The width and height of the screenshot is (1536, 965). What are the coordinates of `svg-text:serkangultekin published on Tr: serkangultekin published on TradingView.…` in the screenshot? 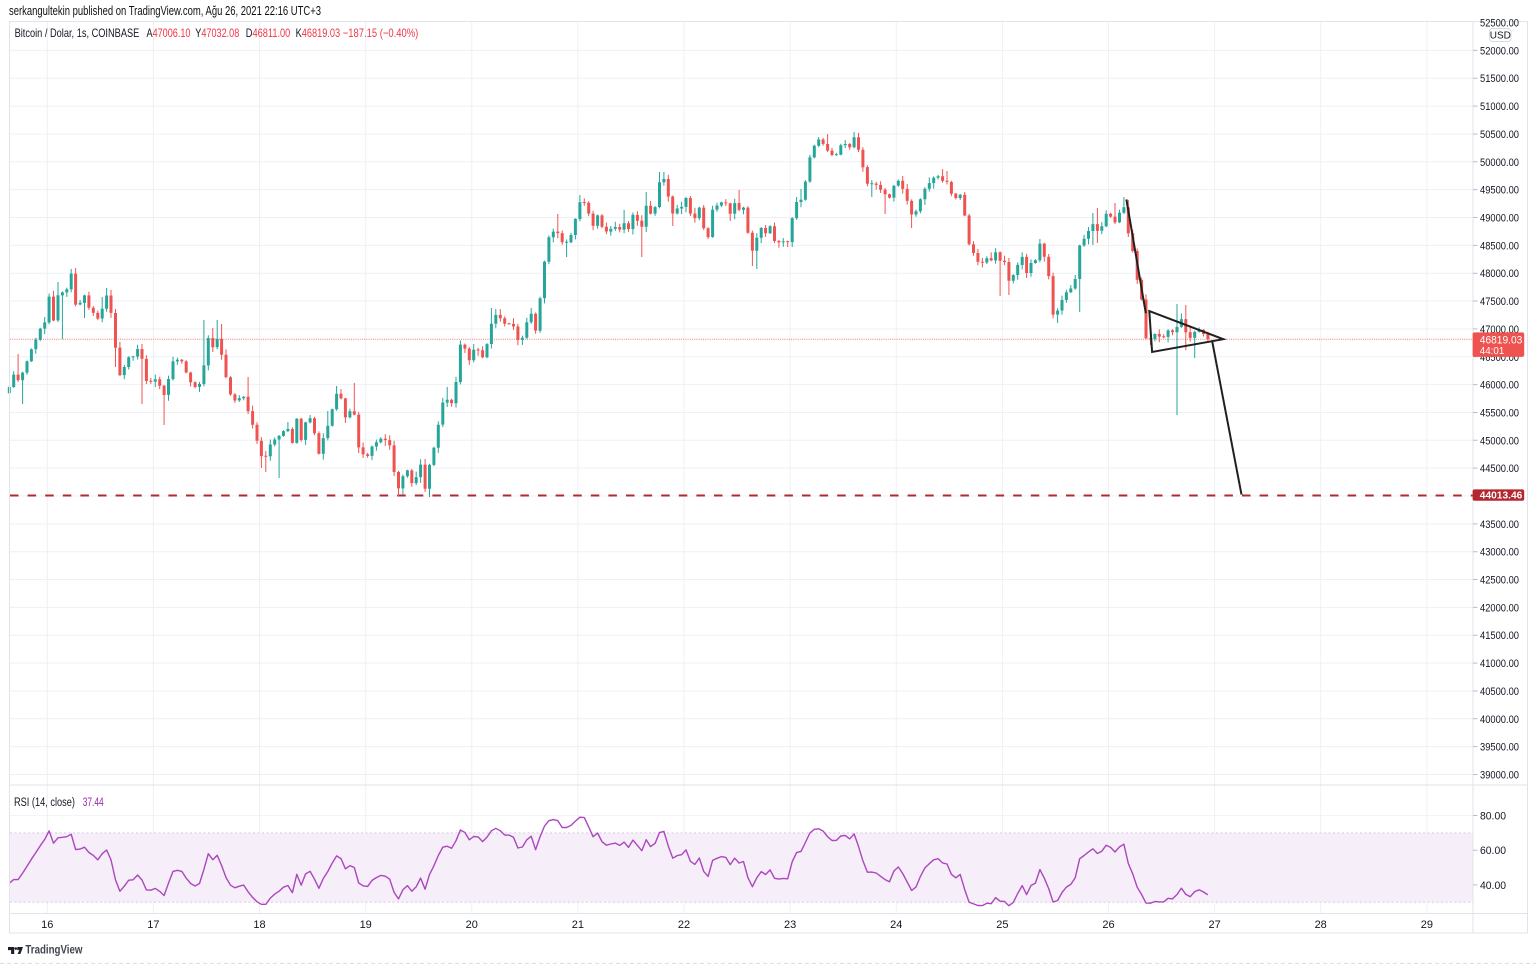 It's located at (165, 11).